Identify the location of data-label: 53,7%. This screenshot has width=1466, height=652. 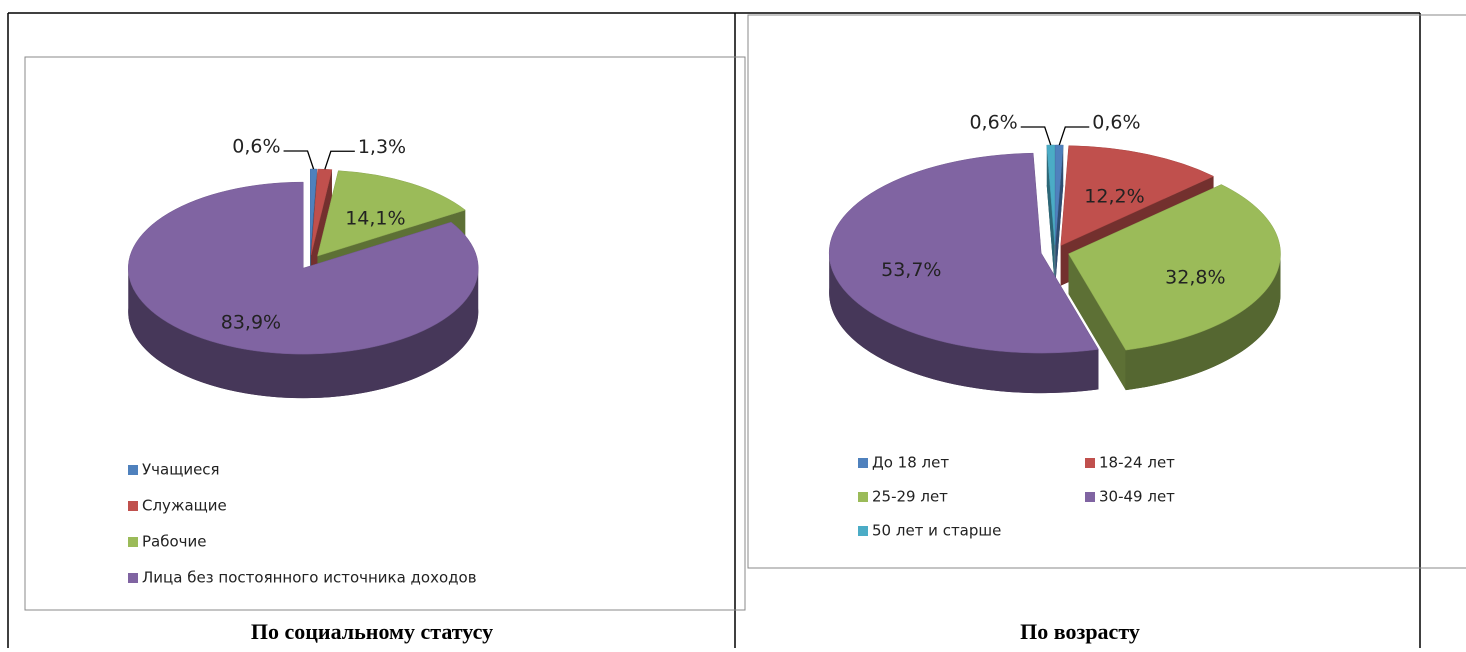
(911, 270).